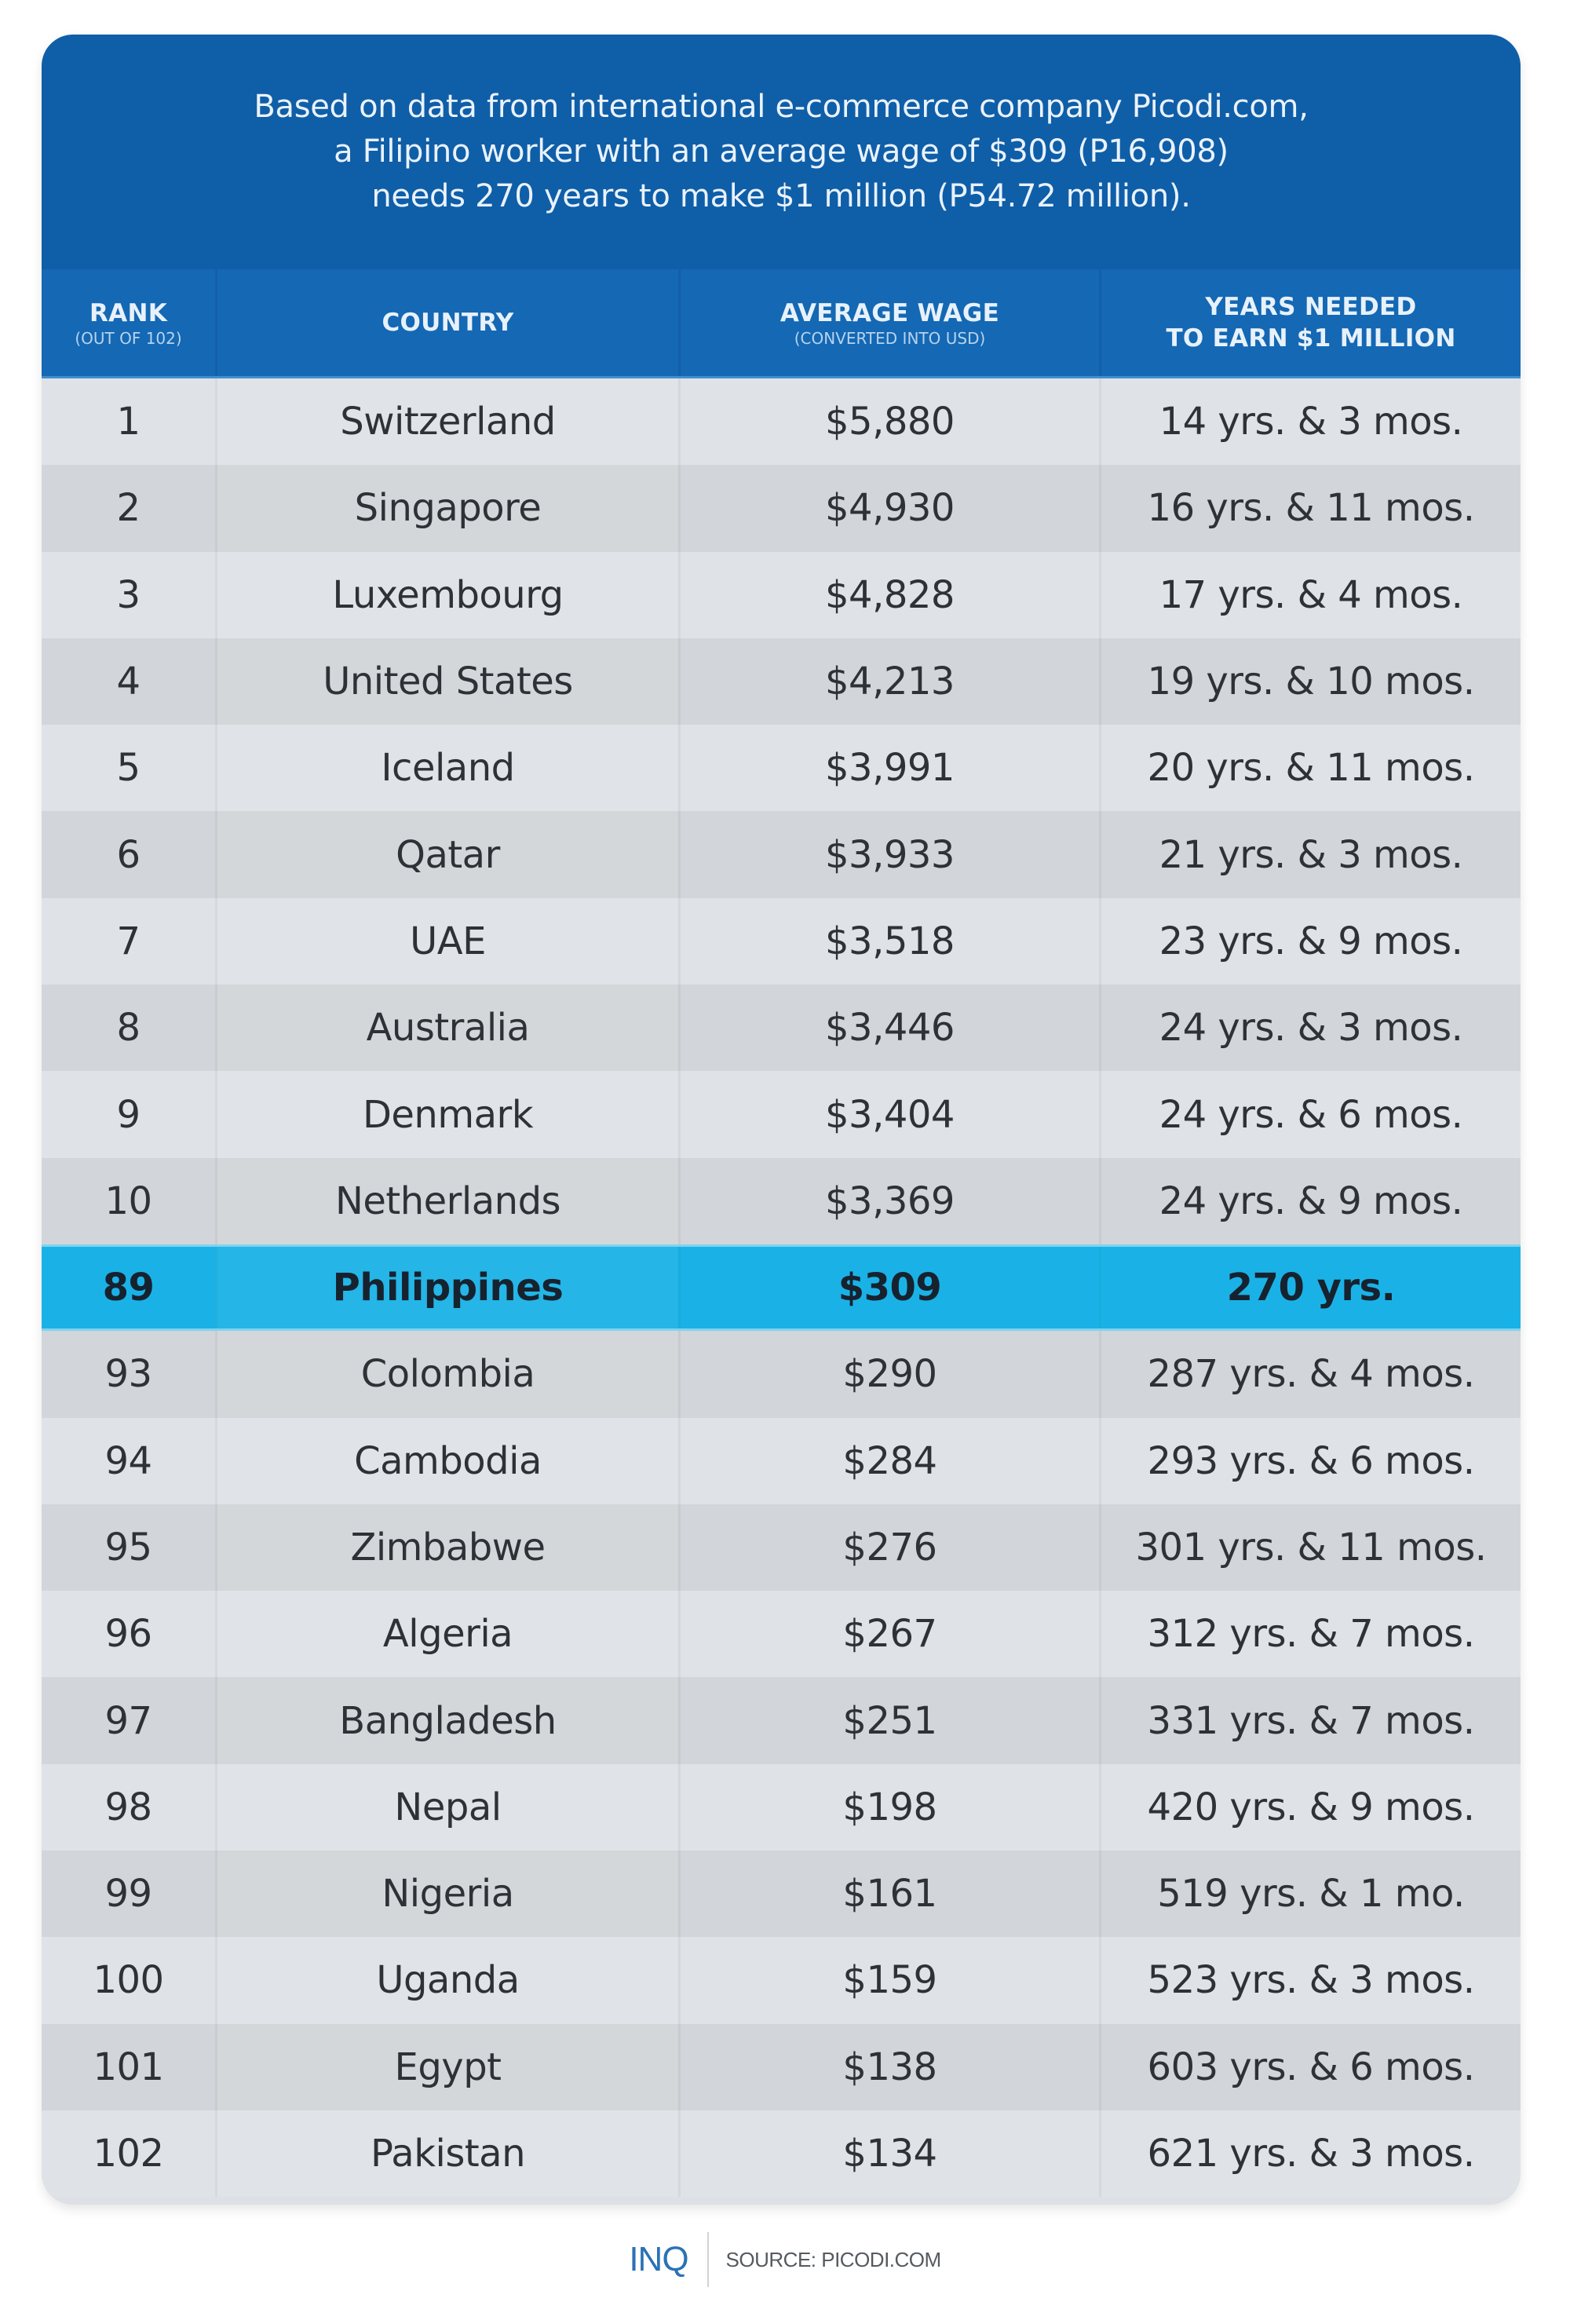  Describe the element at coordinates (128, 1980) in the screenshot. I see `rank-cell: 100` at that location.